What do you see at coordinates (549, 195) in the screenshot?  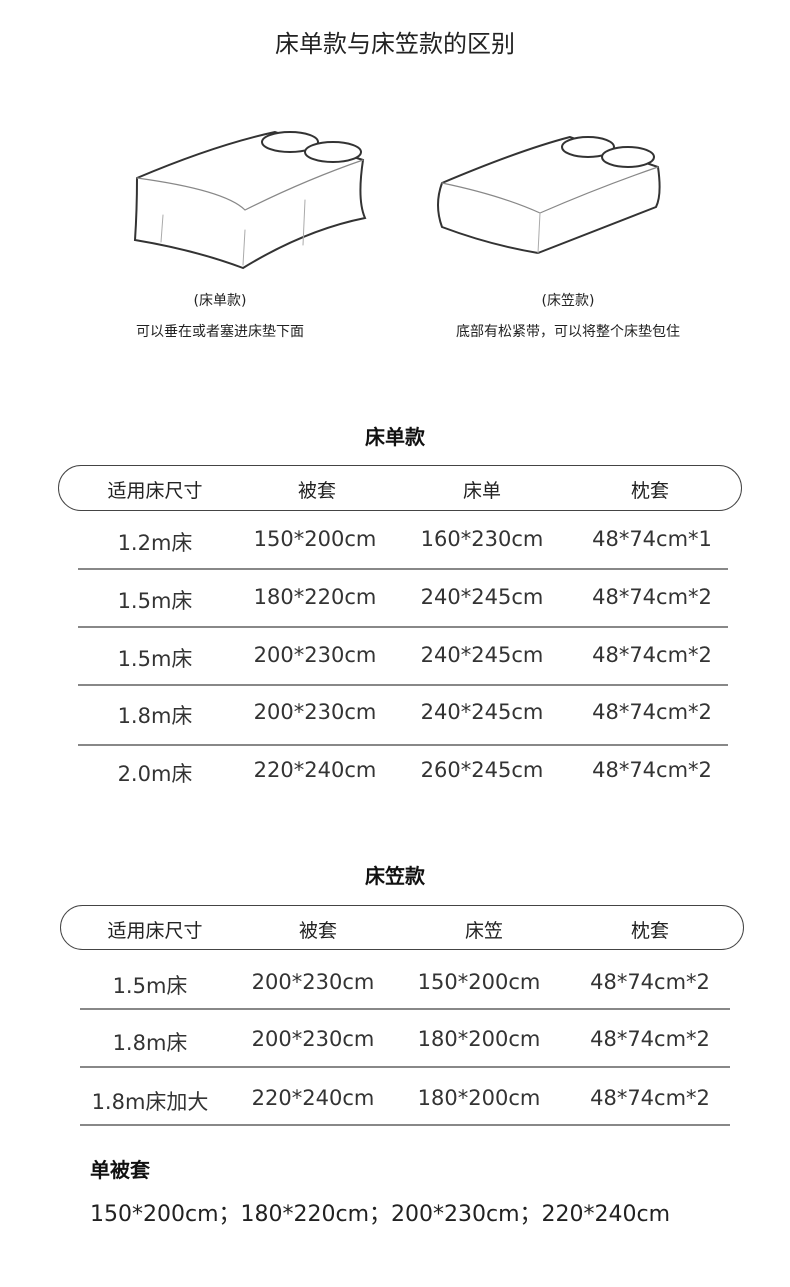 I see `fitted-sheet-bed-illustration-icon` at bounding box center [549, 195].